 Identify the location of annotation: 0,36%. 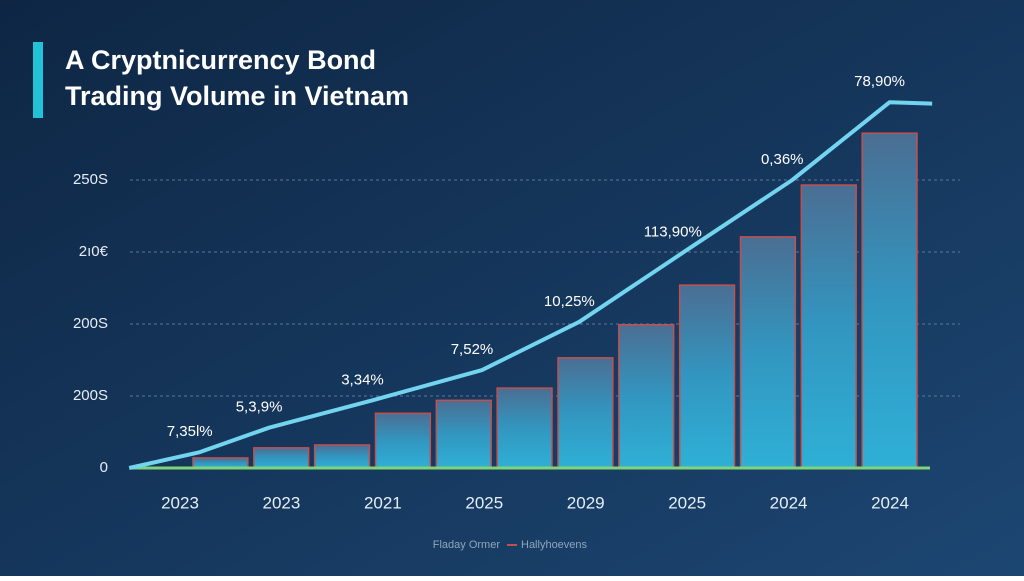
(782, 159).